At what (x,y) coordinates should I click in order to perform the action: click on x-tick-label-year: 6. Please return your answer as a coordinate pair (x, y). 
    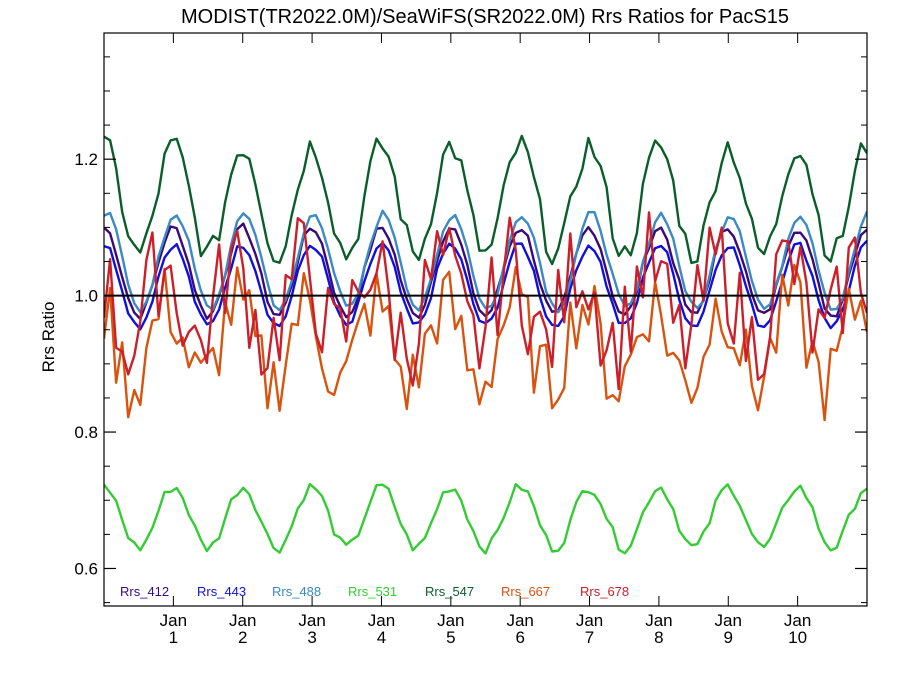
    Looking at the image, I should click on (519, 637).